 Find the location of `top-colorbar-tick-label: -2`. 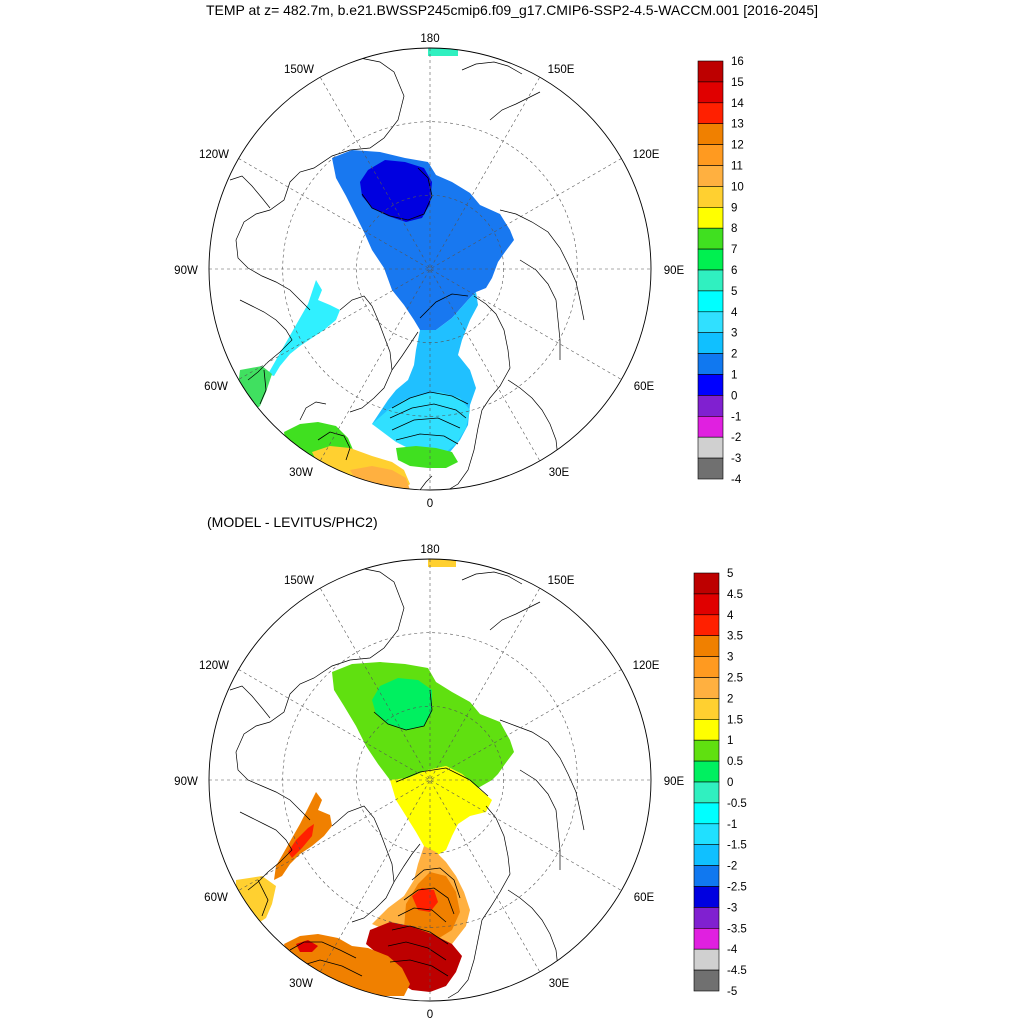

top-colorbar-tick-label: -2 is located at coordinates (736, 438).